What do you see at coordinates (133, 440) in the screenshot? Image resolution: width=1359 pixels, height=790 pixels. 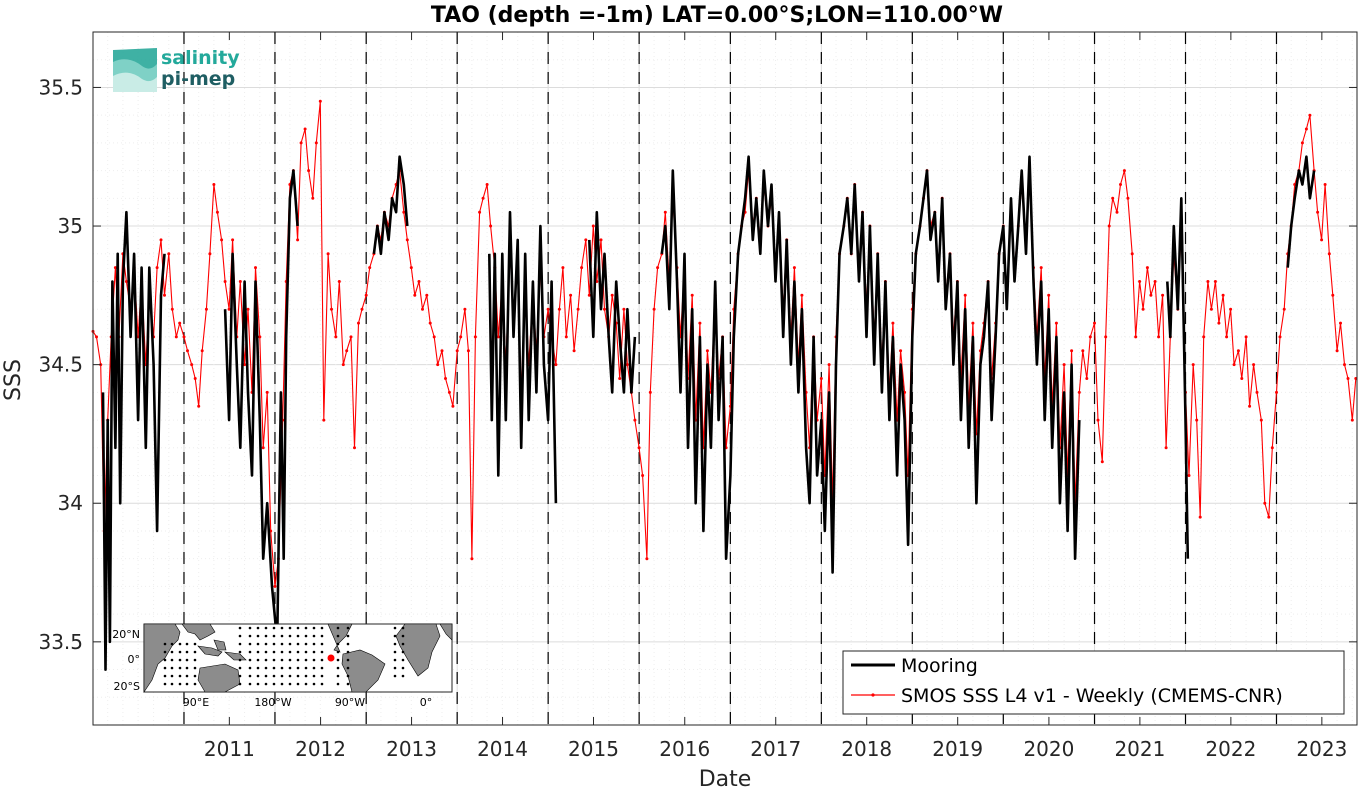 I see `mooring-line` at bounding box center [133, 440].